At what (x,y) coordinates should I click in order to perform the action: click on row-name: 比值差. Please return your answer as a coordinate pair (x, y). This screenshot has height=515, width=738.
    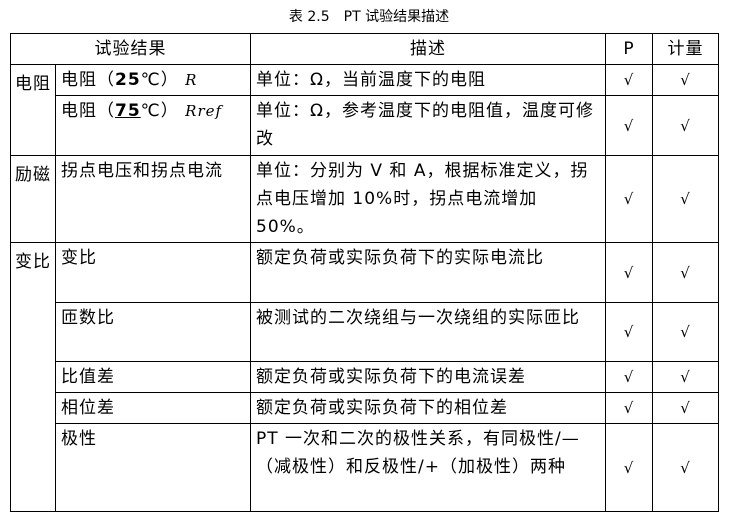
    Looking at the image, I should click on (153, 377).